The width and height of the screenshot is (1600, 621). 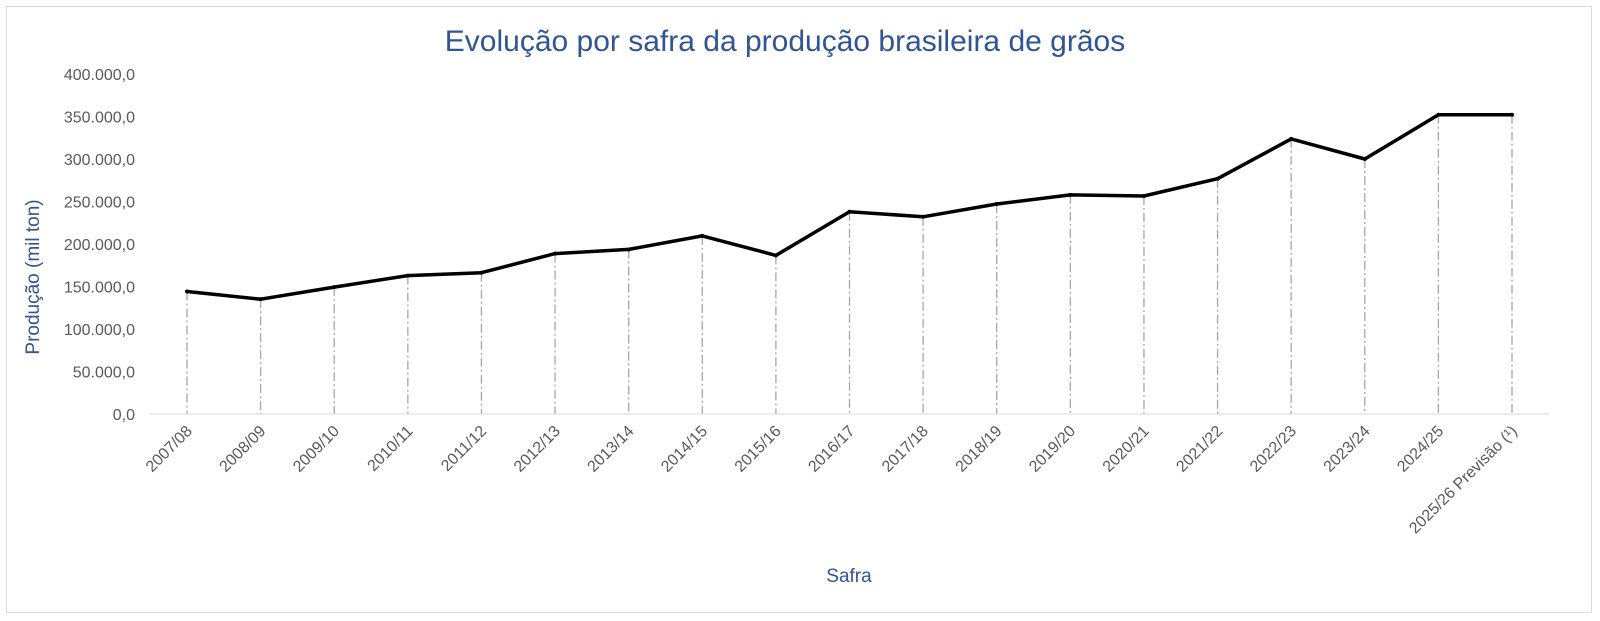 I want to click on x-tick-label: 2008/09, so click(x=243, y=449).